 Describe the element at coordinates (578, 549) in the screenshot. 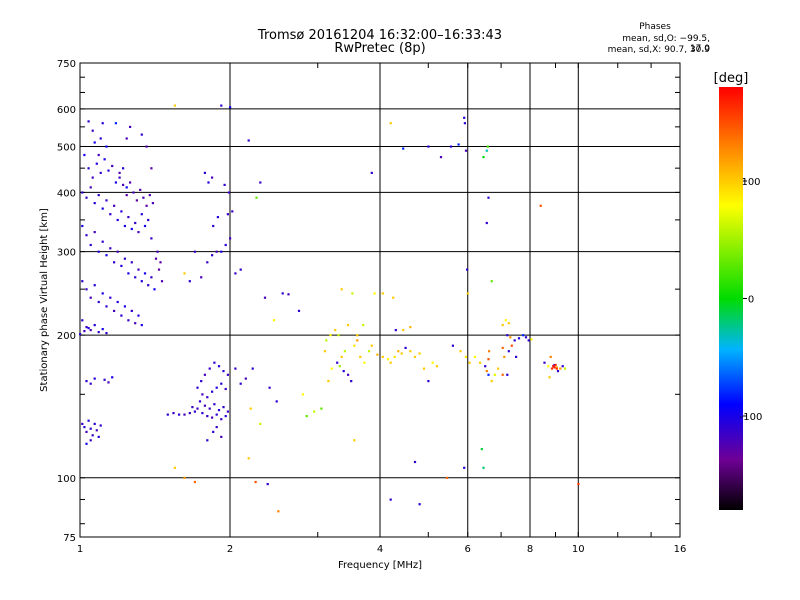

I see `x-tick-label: 10` at that location.